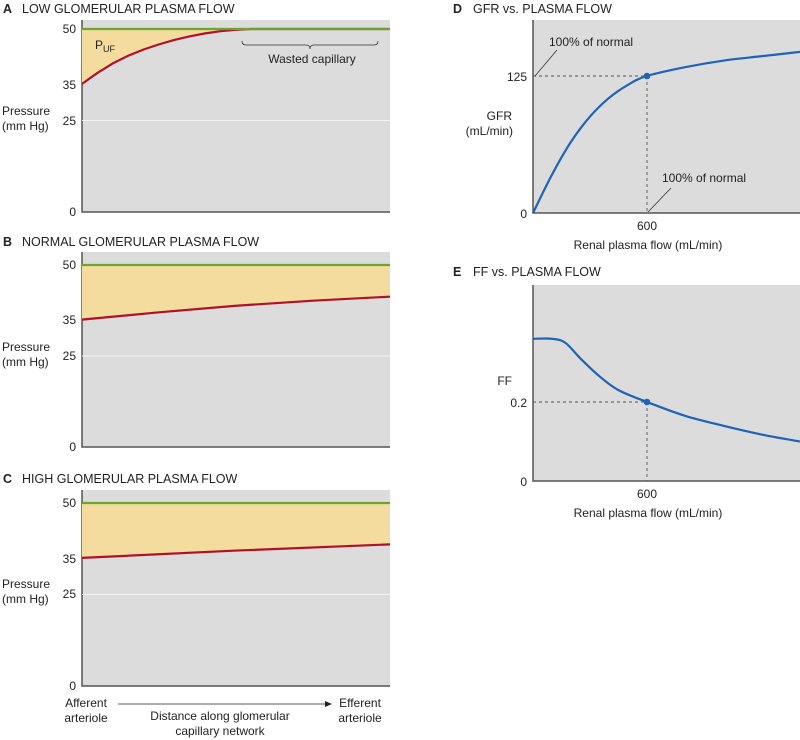 The height and width of the screenshot is (740, 800). Describe the element at coordinates (504, 381) in the screenshot. I see `panel-e-ylabel: FF` at that location.